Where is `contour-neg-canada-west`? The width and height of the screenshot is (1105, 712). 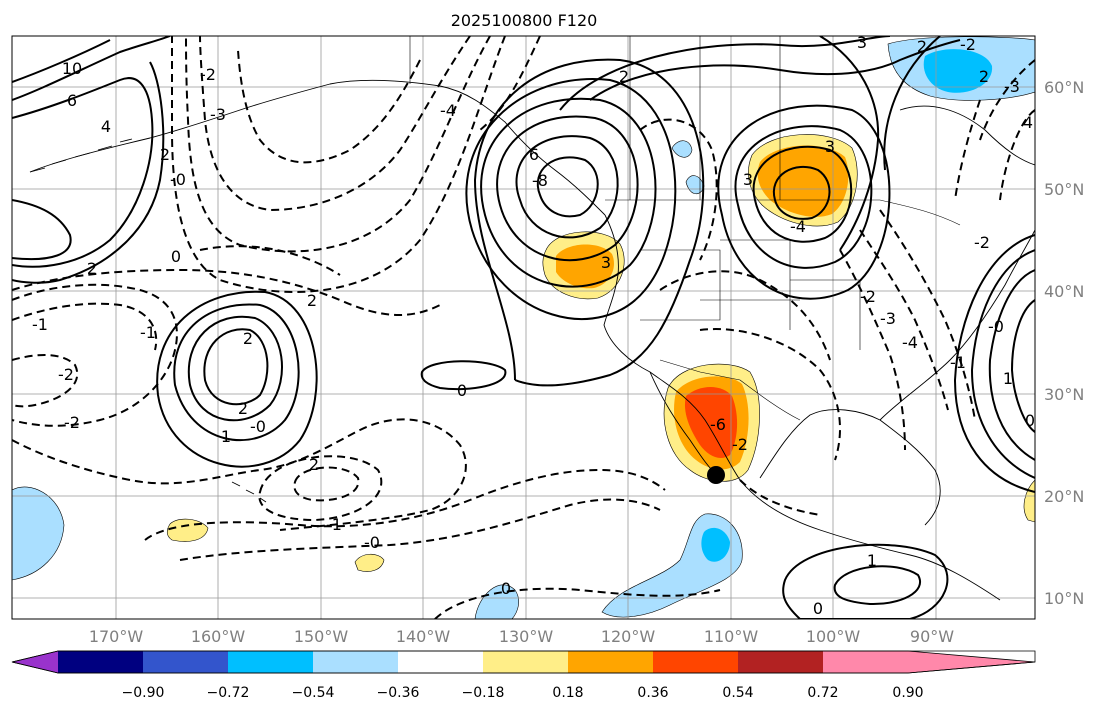
contour-neg-canada-west is located at coordinates (510, 83).